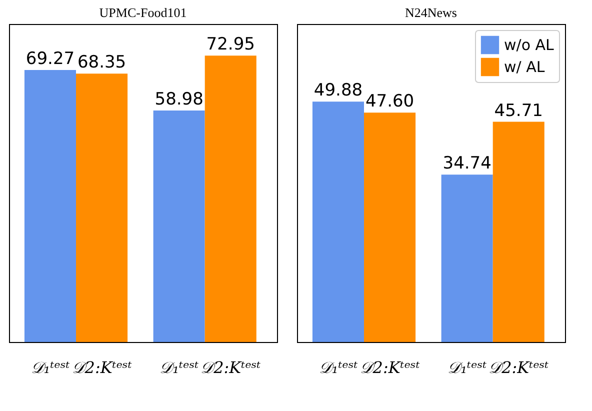  I want to click on data-label: 72.95, so click(230, 44).